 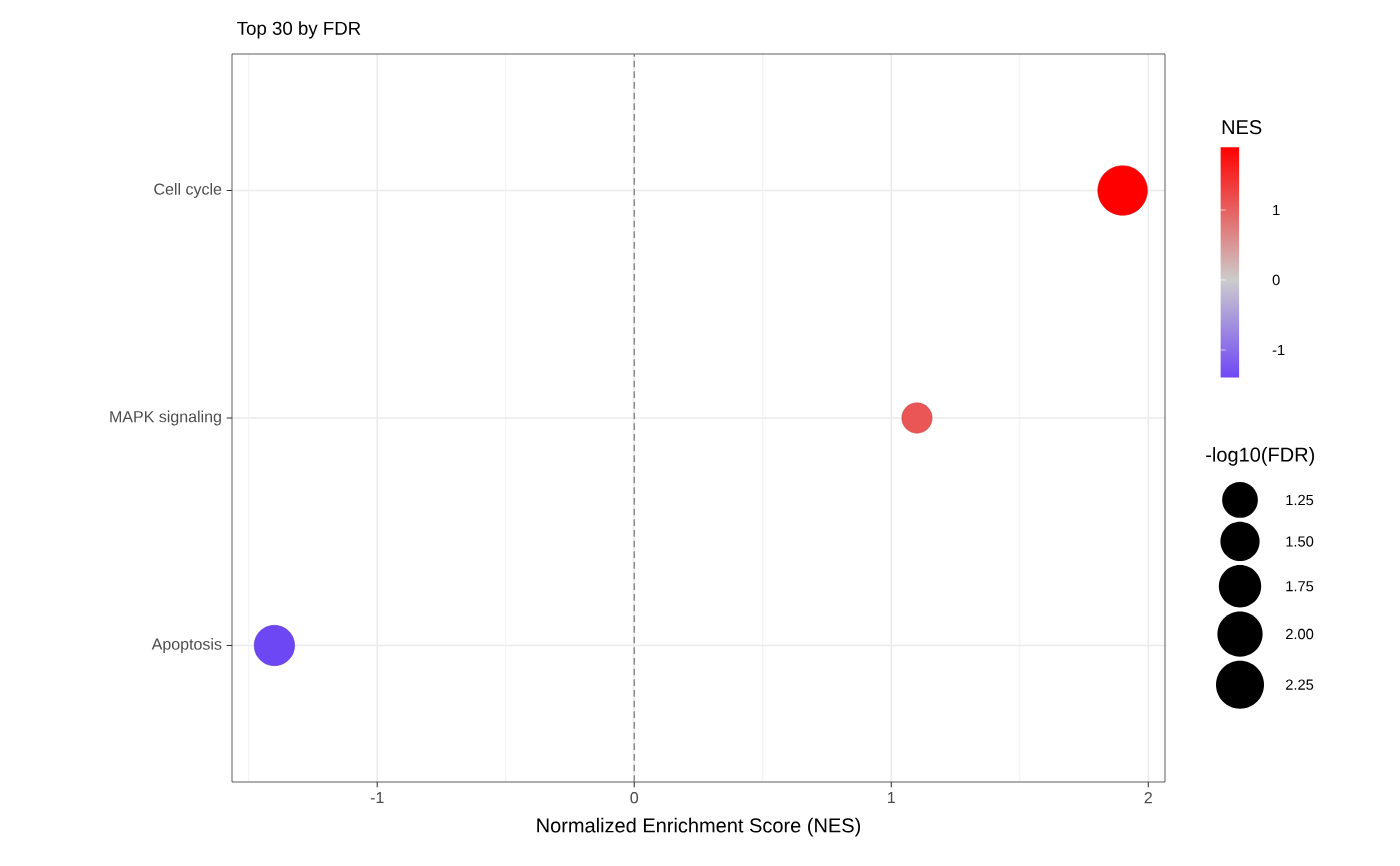 I want to click on chart-title: Top 30 by FDR, so click(x=299, y=30).